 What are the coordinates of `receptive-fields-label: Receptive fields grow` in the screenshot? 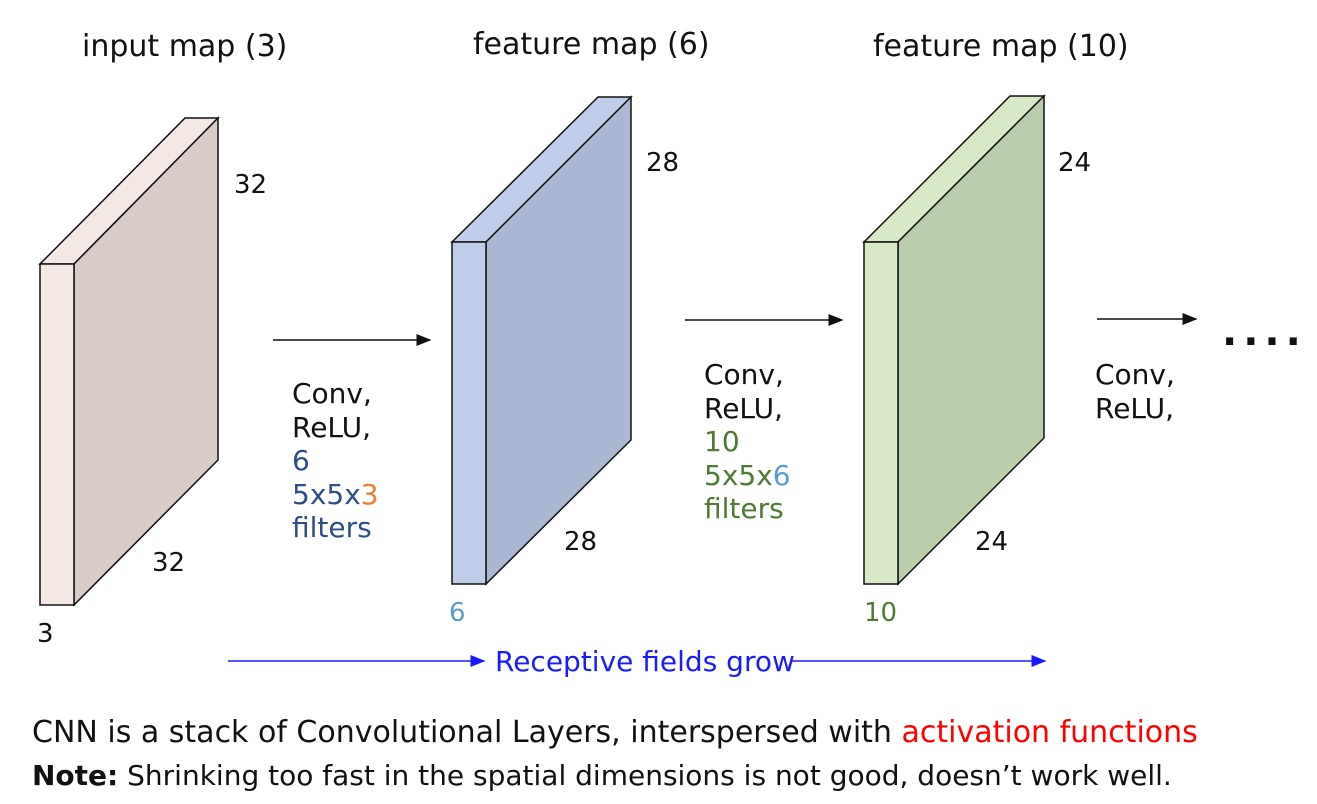 It's located at (645, 661).